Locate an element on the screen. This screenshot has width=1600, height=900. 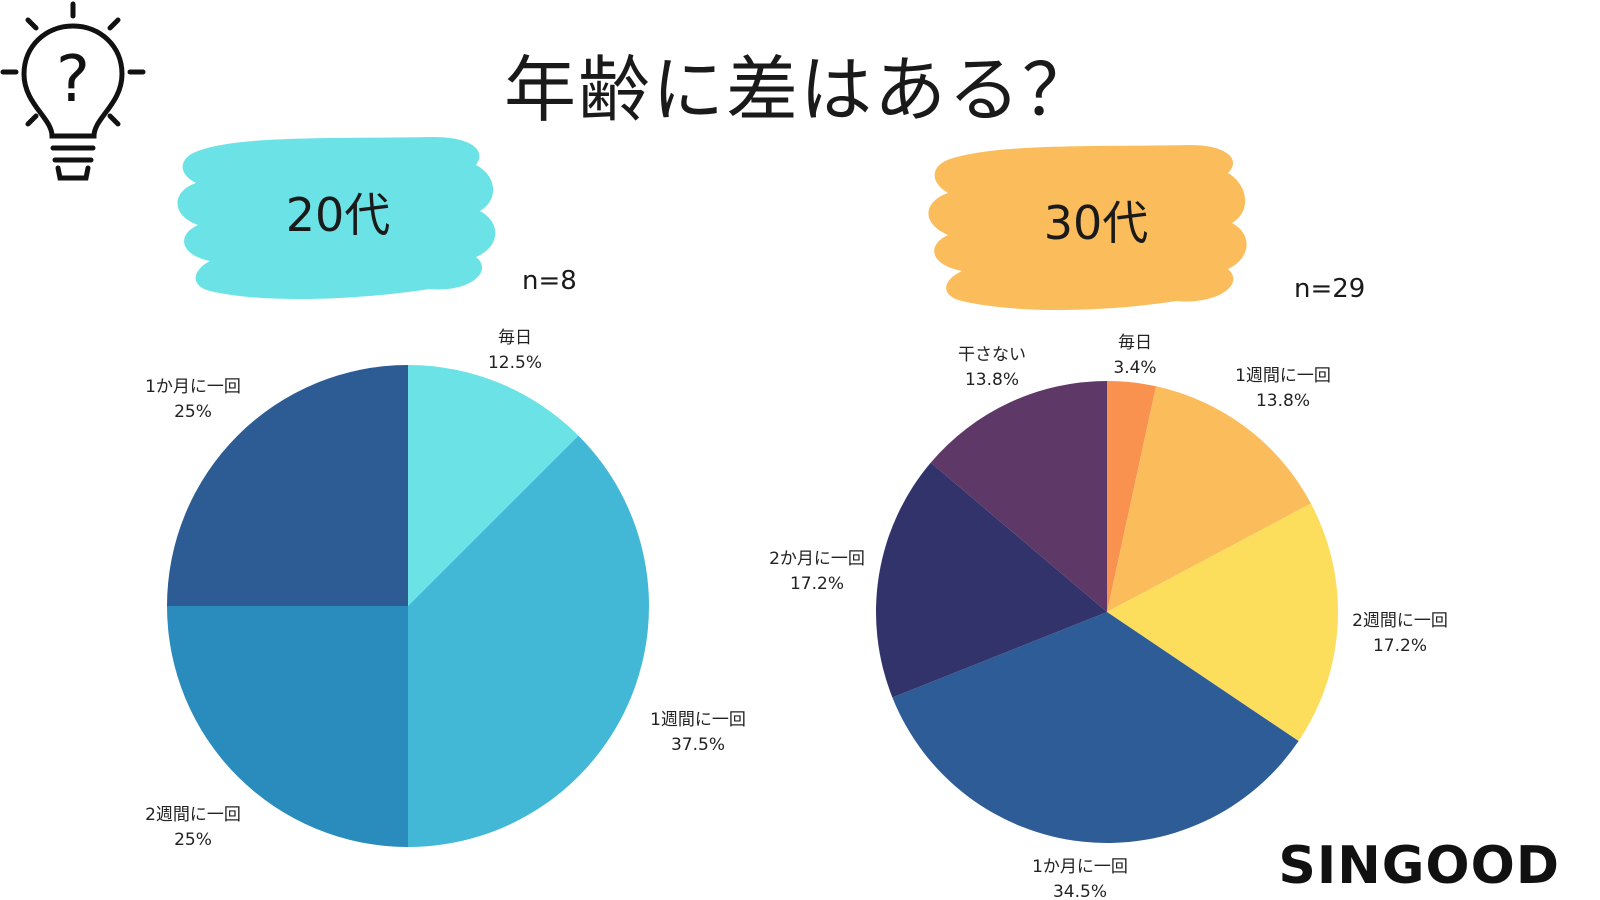
brand-logo: SINGOOD is located at coordinates (1419, 866).